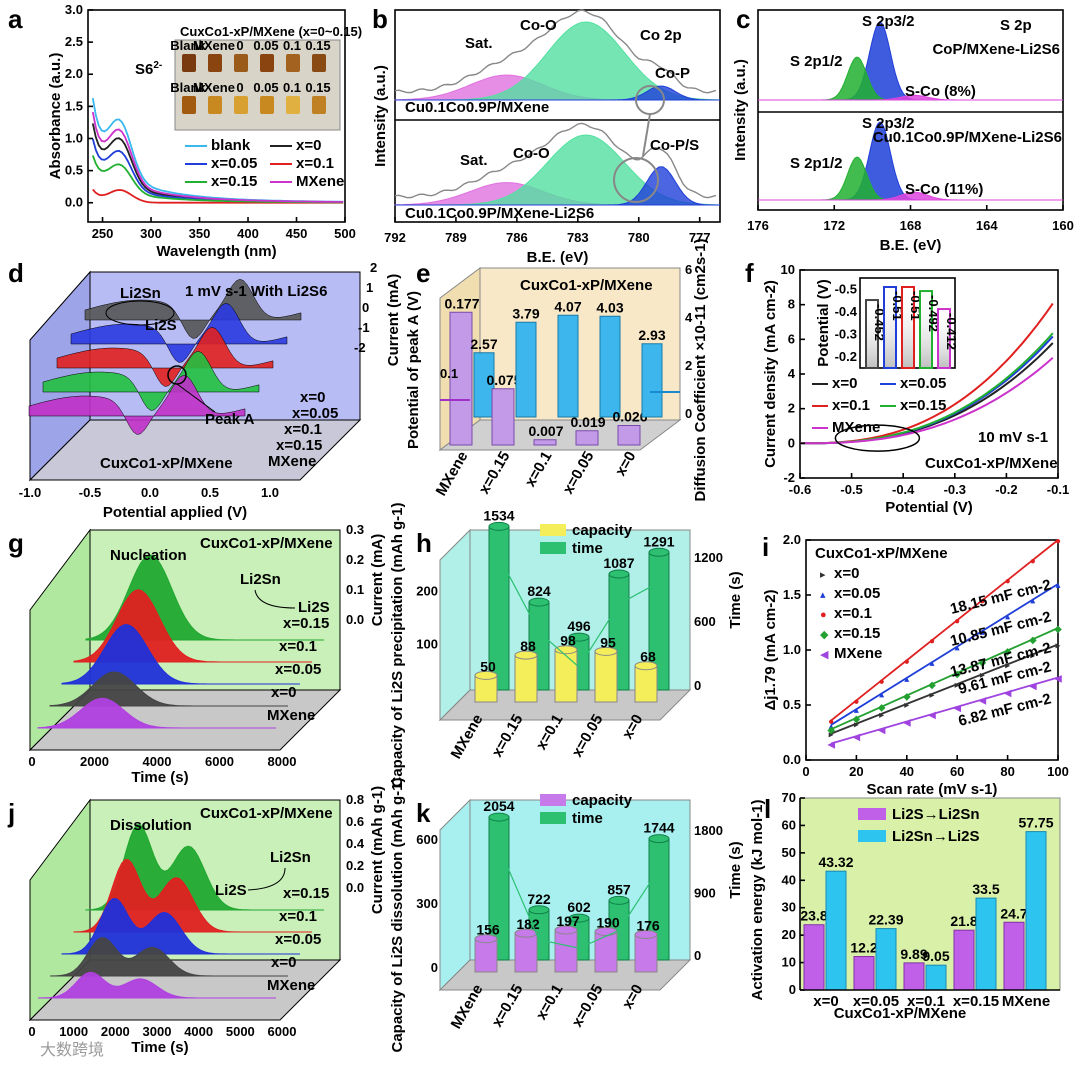 This screenshot has height=1067, width=1080. Describe the element at coordinates (413, 370) in the screenshot. I see `y-axis-title-left: Potential of peak A (V)` at that location.